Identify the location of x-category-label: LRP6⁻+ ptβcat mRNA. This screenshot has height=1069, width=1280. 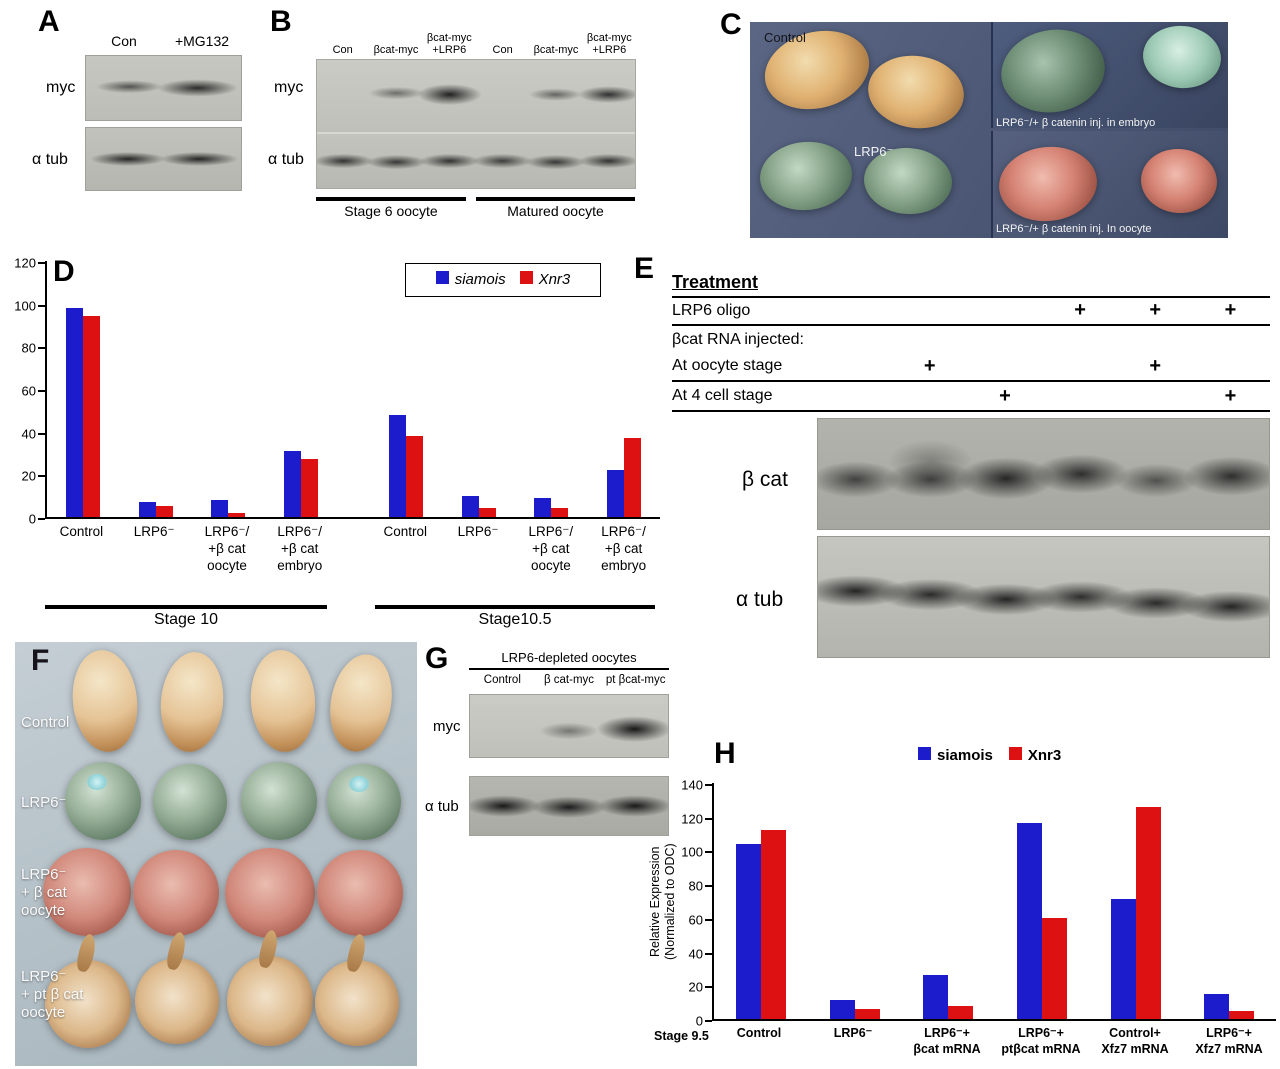
(1041, 1041).